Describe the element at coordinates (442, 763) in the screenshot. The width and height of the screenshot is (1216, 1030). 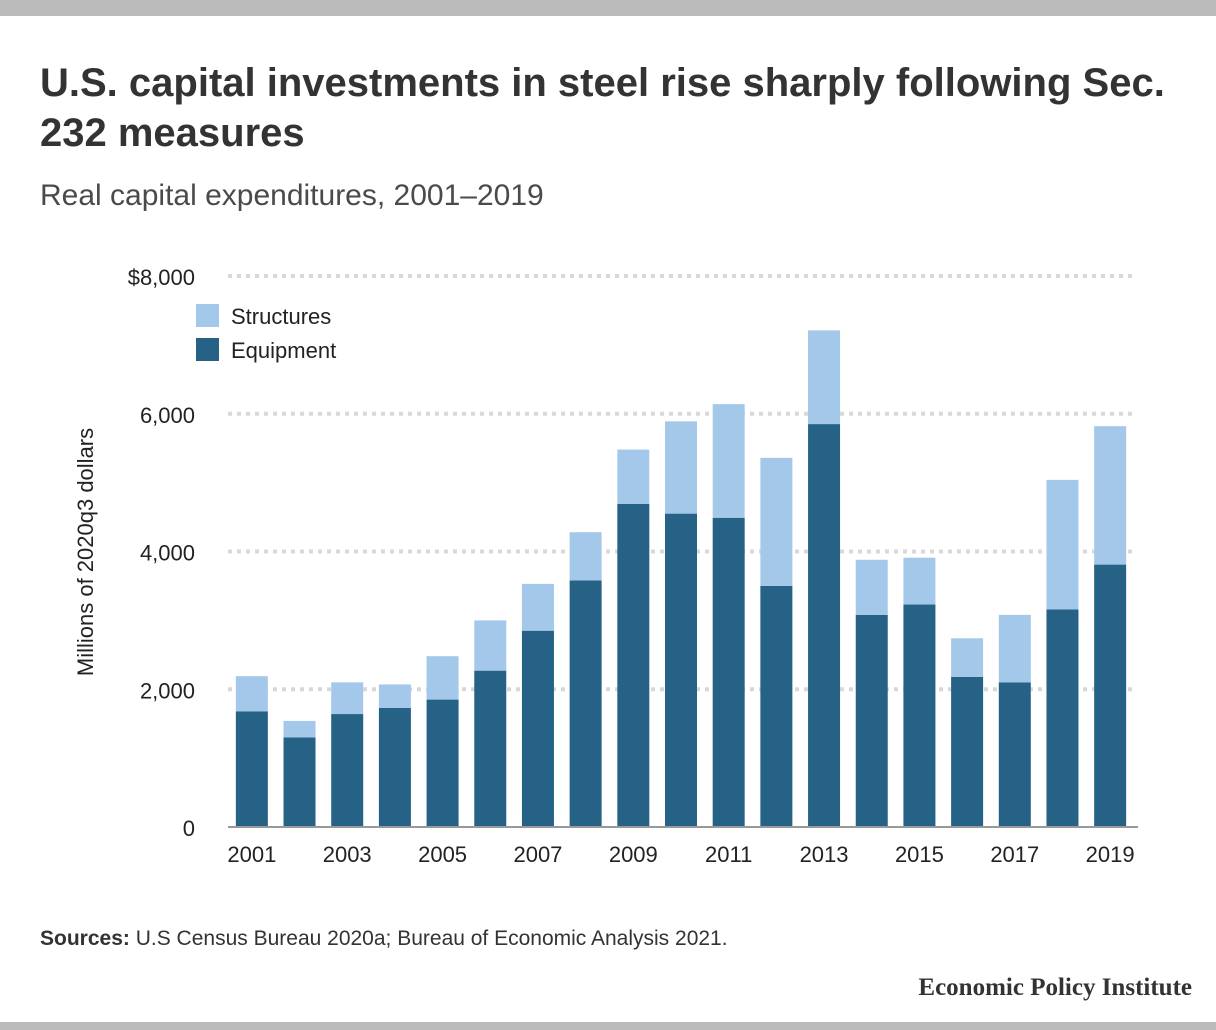
I see `bar-equipment-2005` at that location.